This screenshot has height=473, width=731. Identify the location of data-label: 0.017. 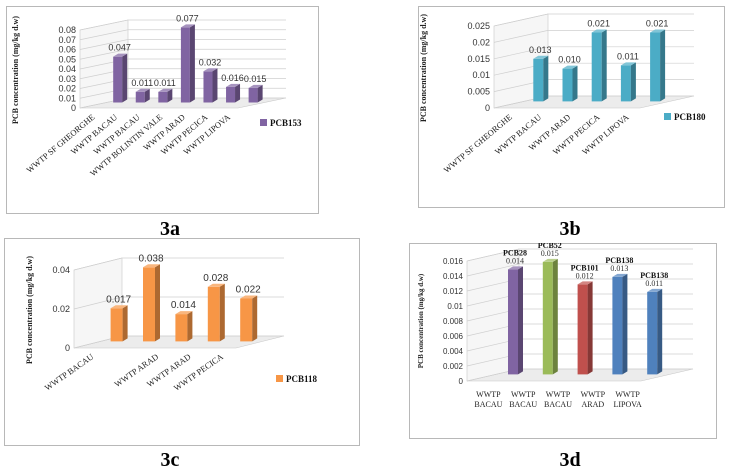
(118, 299).